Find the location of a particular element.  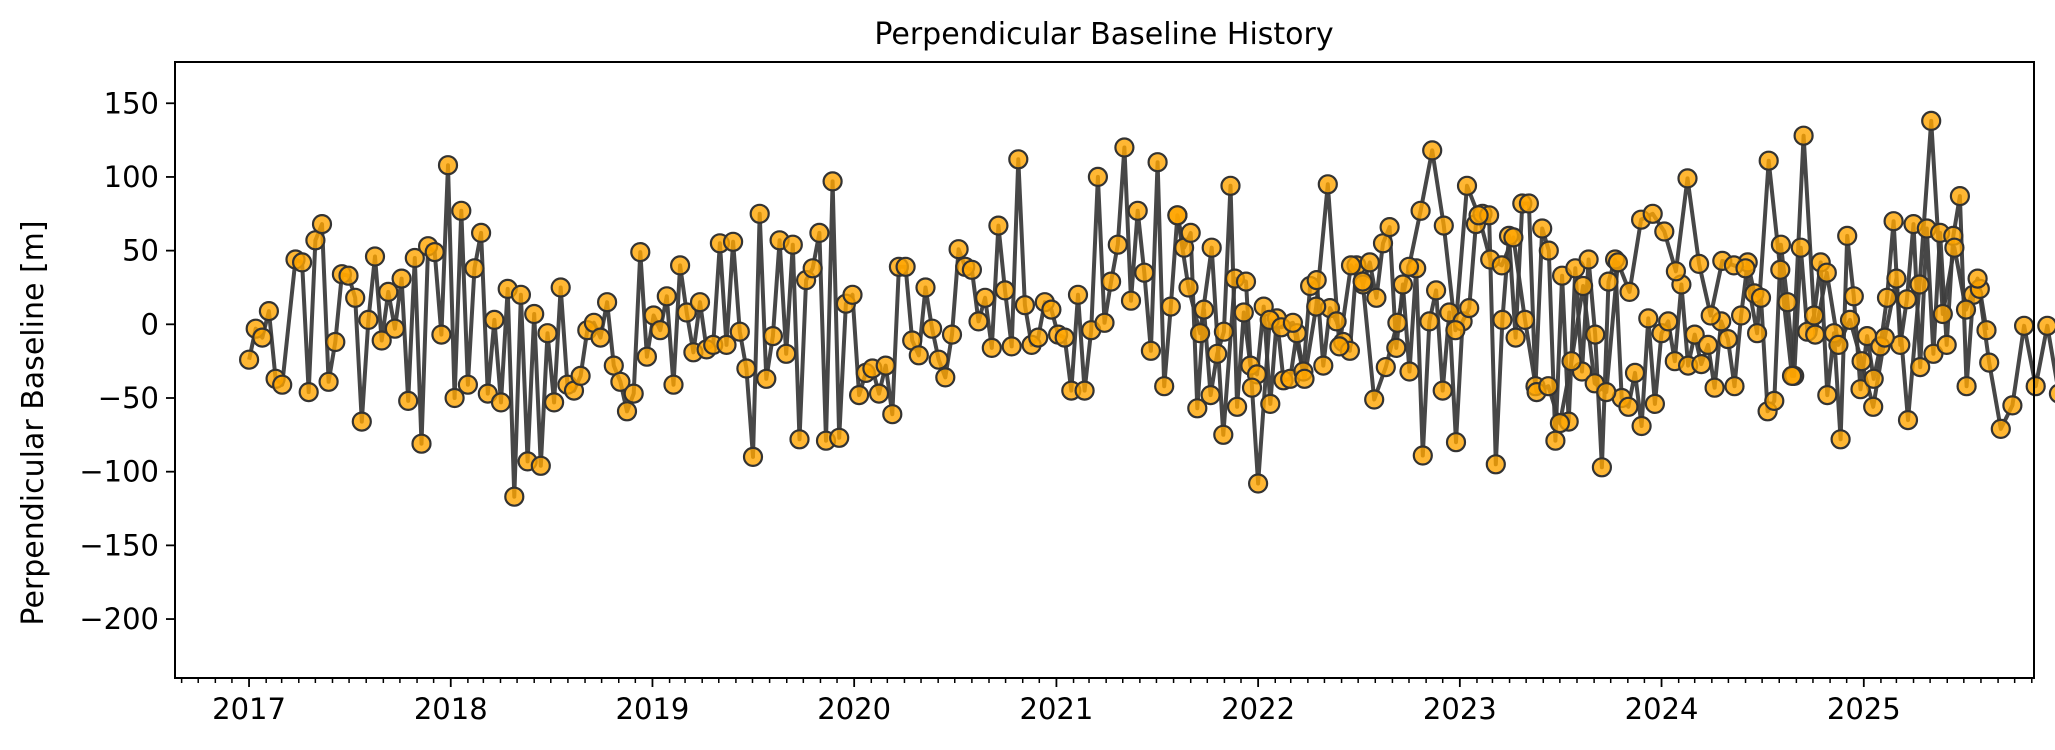

y-tick-label: −150 is located at coordinates (119, 545).